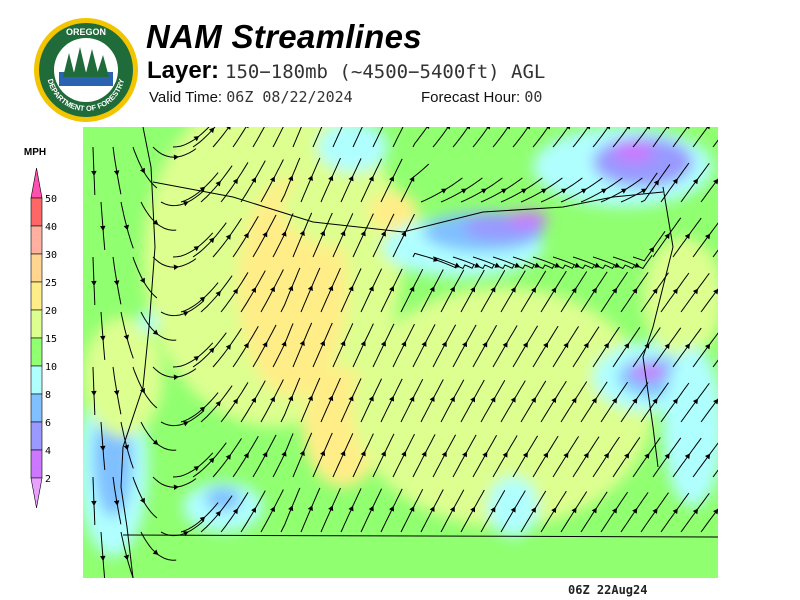 Image resolution: width=800 pixels, height=600 pixels. Describe the element at coordinates (183, 70) in the screenshot. I see `layer-label: Layer:` at that location.